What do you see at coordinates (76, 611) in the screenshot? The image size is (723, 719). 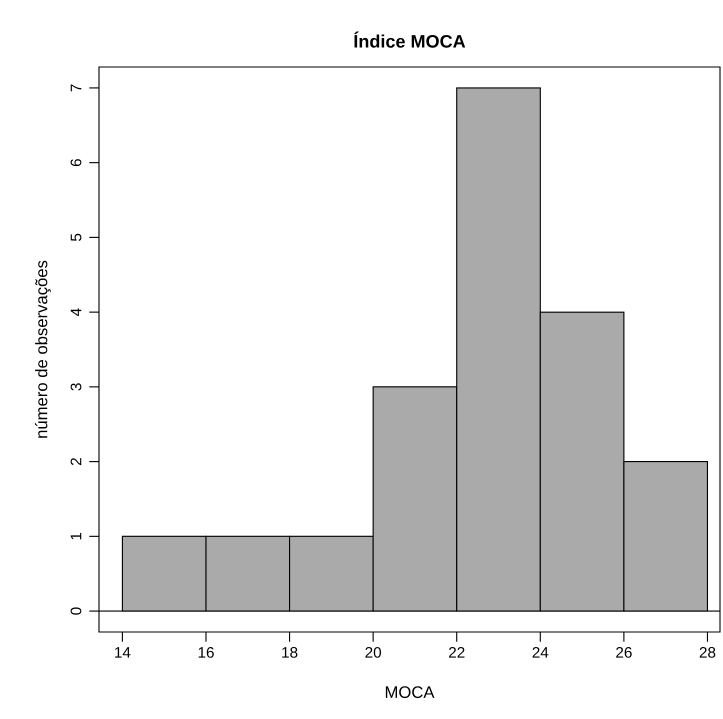 I see `y-tick-label: 0` at bounding box center [76, 611].